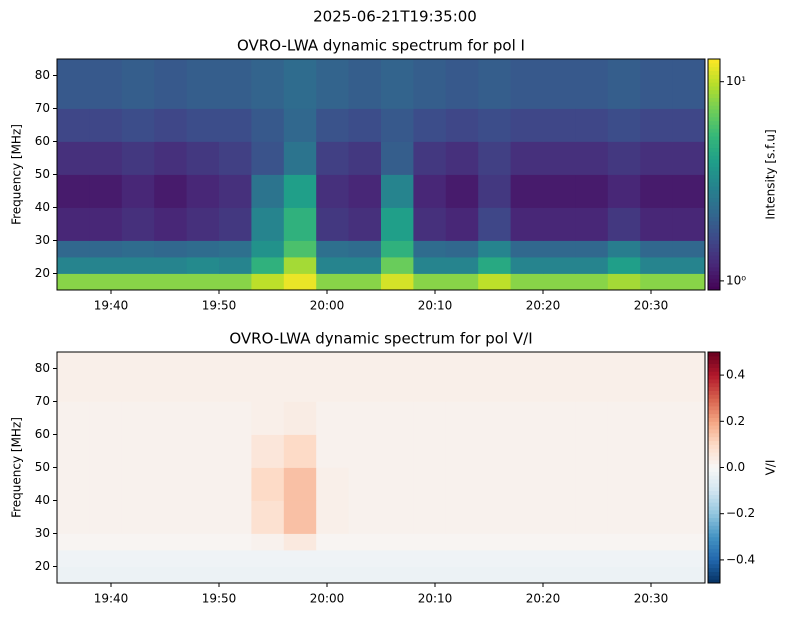  Describe the element at coordinates (771, 174) in the screenshot. I see `colorbar-label: Intensity [s.f.u]` at that location.